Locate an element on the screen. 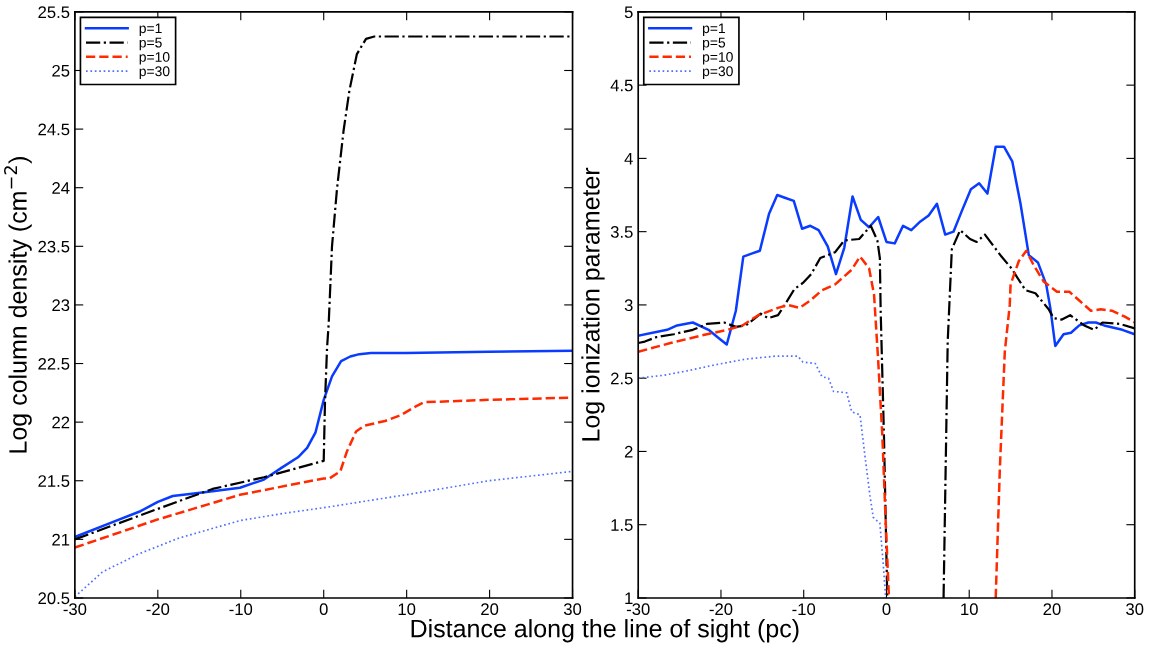  y-tick-label: 25 is located at coordinates (61, 70).